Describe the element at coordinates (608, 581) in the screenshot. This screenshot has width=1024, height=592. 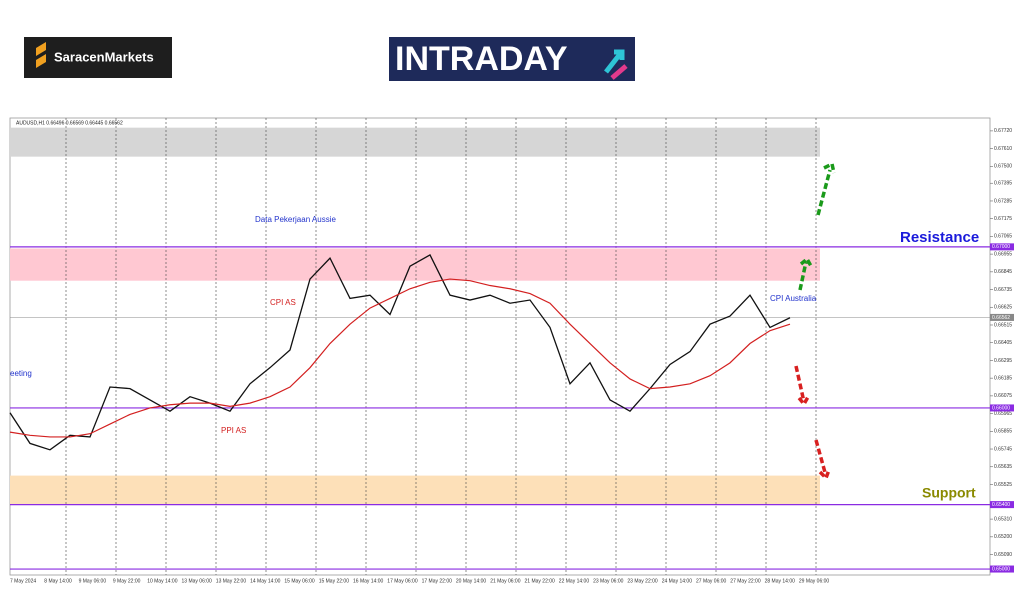
I see `x-tick-label: 23 May 06:00` at that location.